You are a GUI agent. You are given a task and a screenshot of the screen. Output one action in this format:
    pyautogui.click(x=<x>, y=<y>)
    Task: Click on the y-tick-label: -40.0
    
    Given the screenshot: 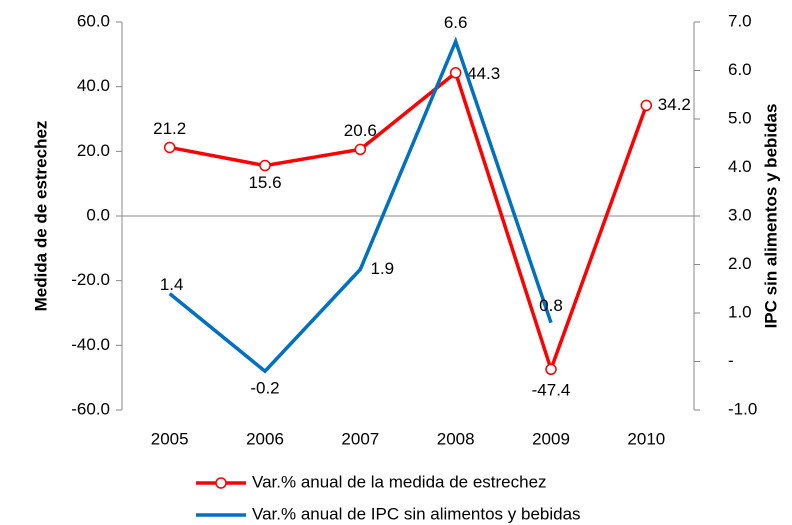 What is the action you would take?
    pyautogui.click(x=90, y=344)
    